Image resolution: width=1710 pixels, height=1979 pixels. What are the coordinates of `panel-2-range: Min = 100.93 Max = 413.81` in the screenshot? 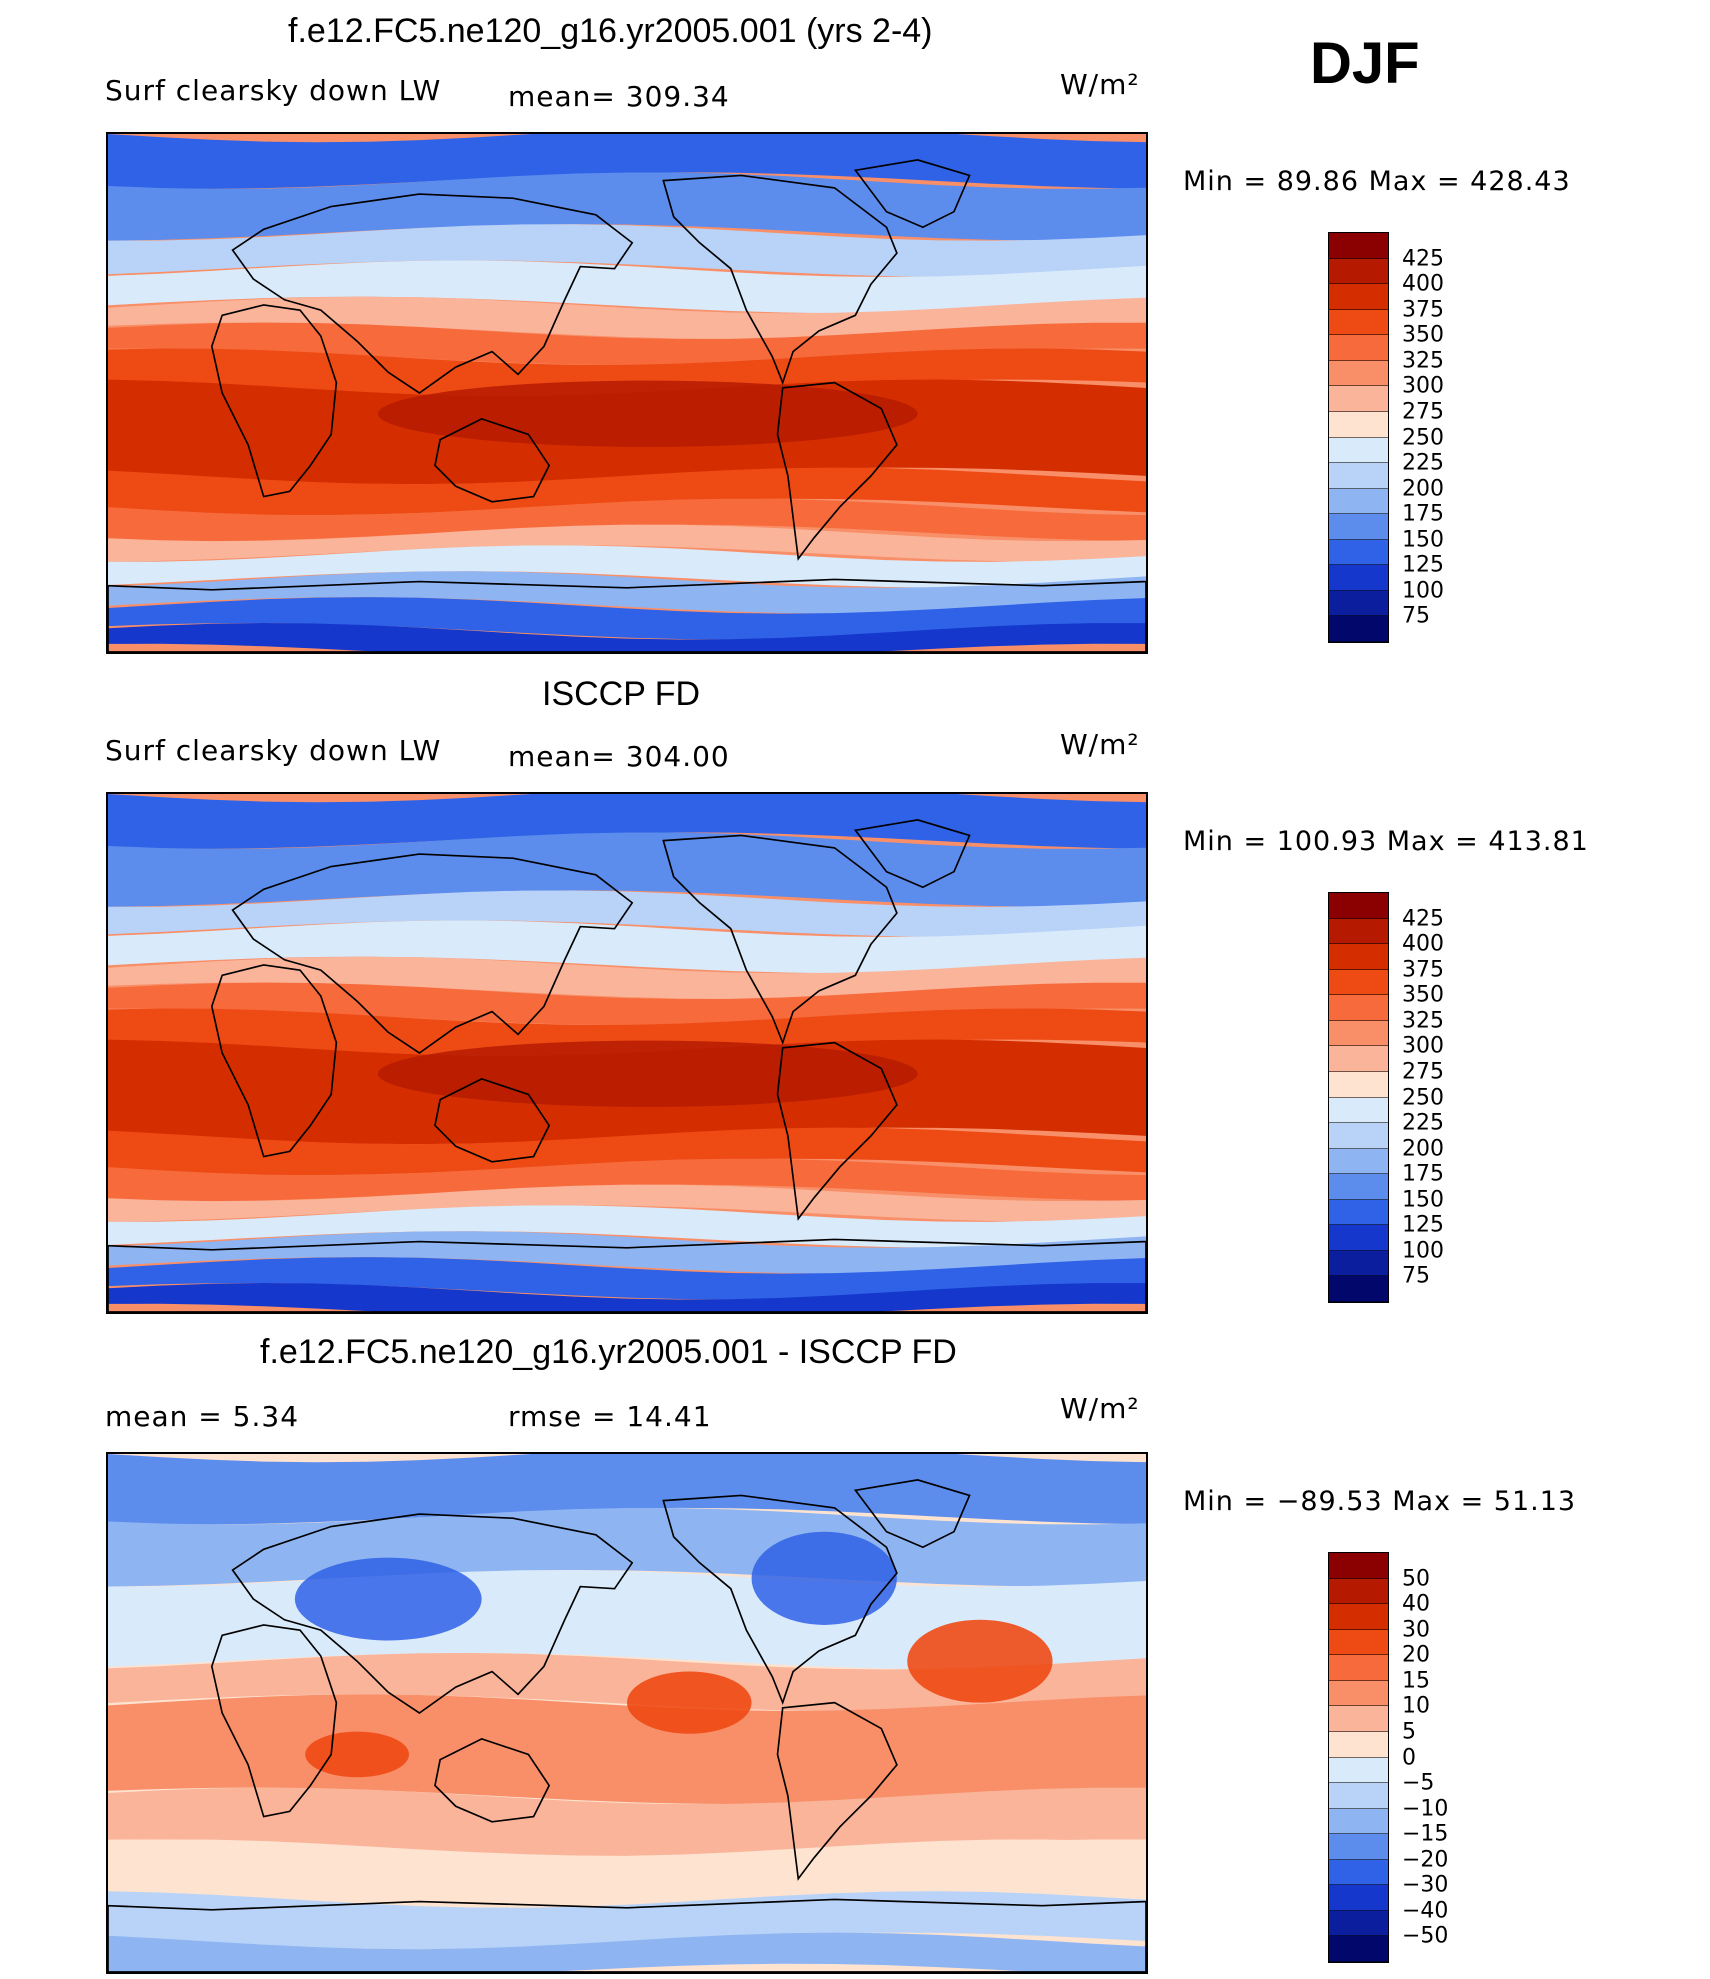 It's located at (1386, 841).